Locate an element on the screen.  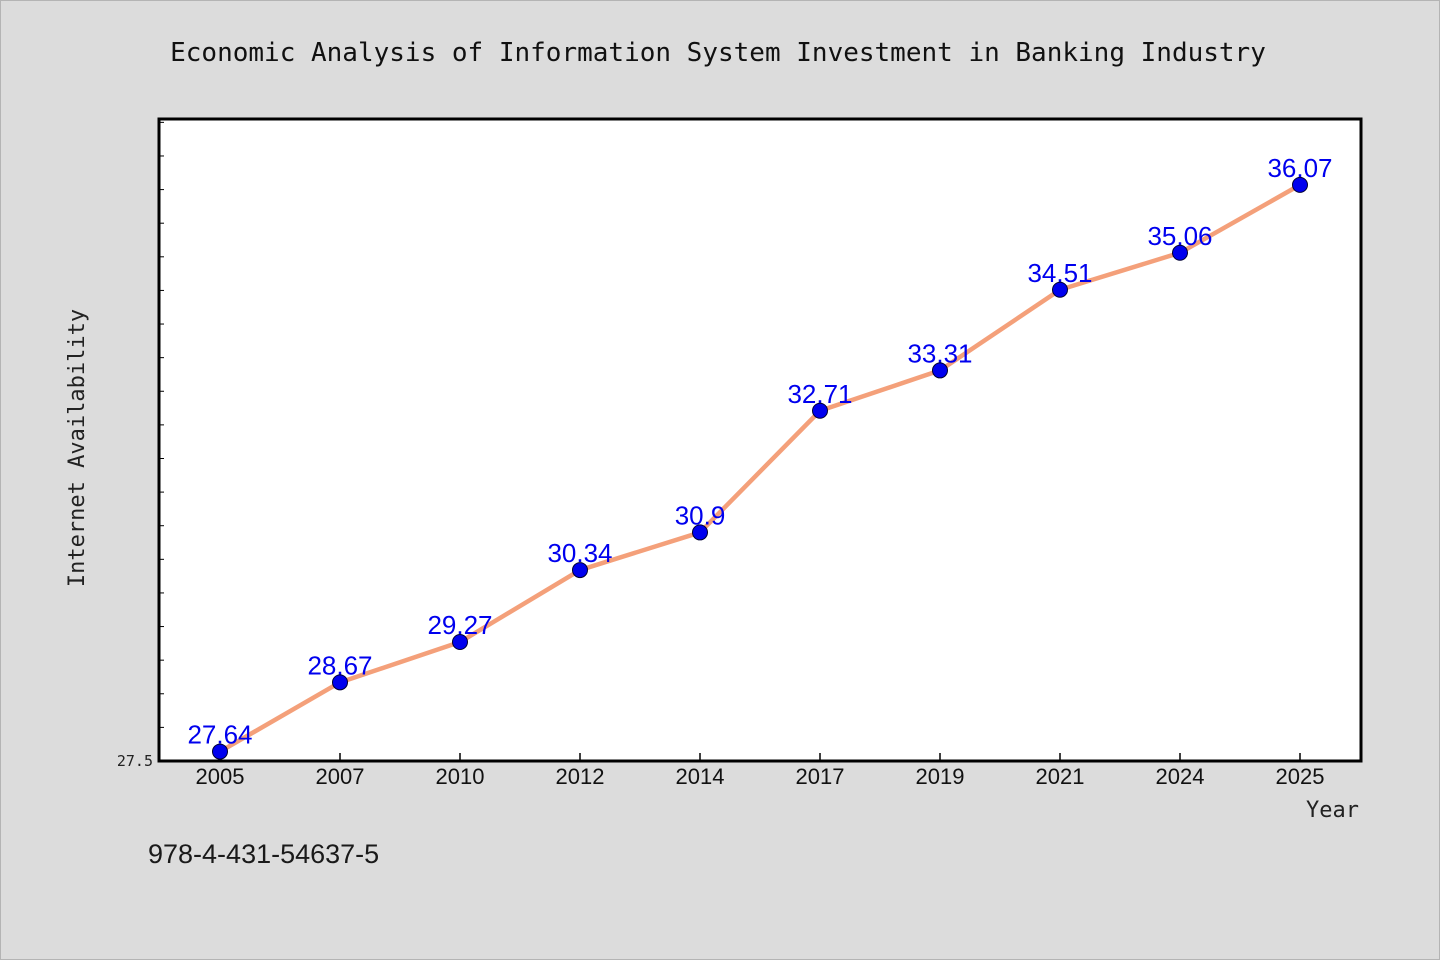
x-tick-label: 2014 is located at coordinates (700, 776).